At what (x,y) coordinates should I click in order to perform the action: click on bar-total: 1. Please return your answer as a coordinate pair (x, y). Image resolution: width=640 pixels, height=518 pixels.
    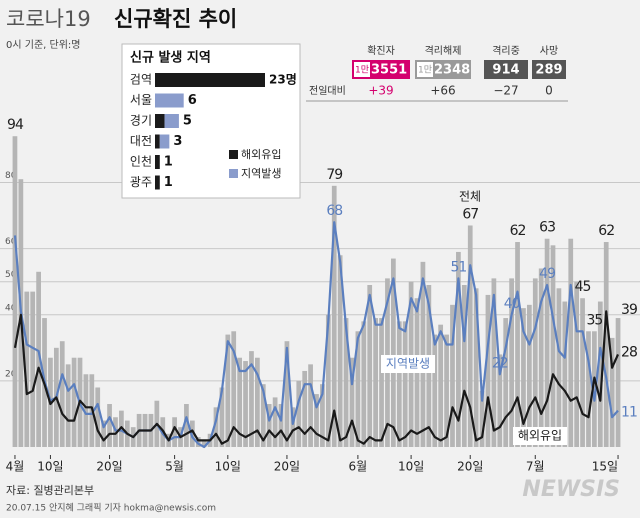
    Looking at the image, I should click on (168, 182).